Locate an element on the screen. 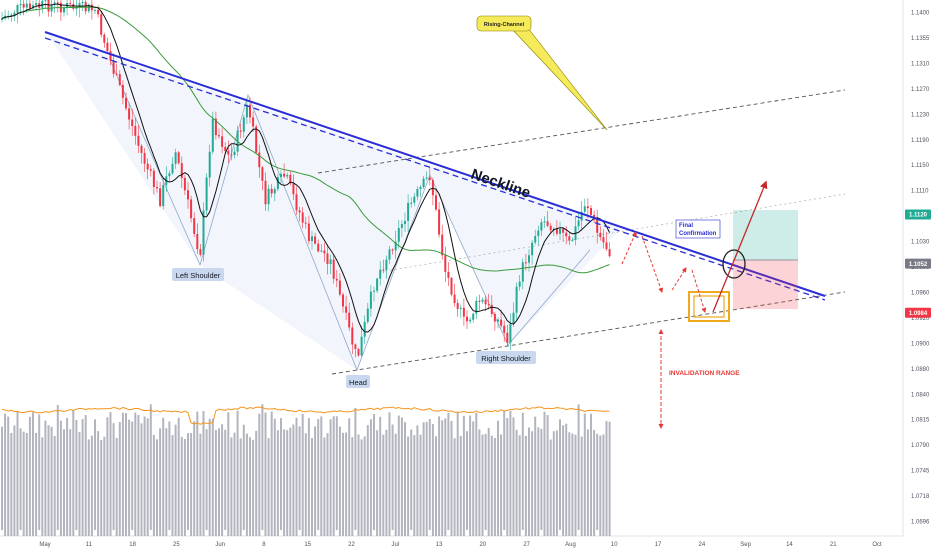 The image size is (932, 555). buy-zone-outer is located at coordinates (709, 306).